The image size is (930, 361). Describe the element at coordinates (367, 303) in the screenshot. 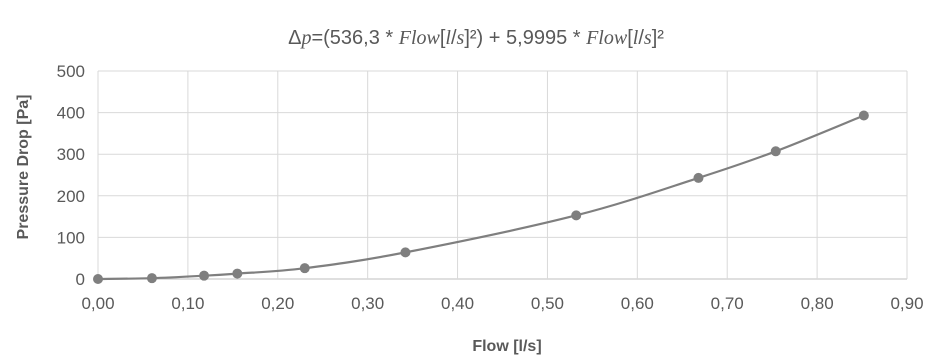

I see `x-tick-label: 0,30` at that location.